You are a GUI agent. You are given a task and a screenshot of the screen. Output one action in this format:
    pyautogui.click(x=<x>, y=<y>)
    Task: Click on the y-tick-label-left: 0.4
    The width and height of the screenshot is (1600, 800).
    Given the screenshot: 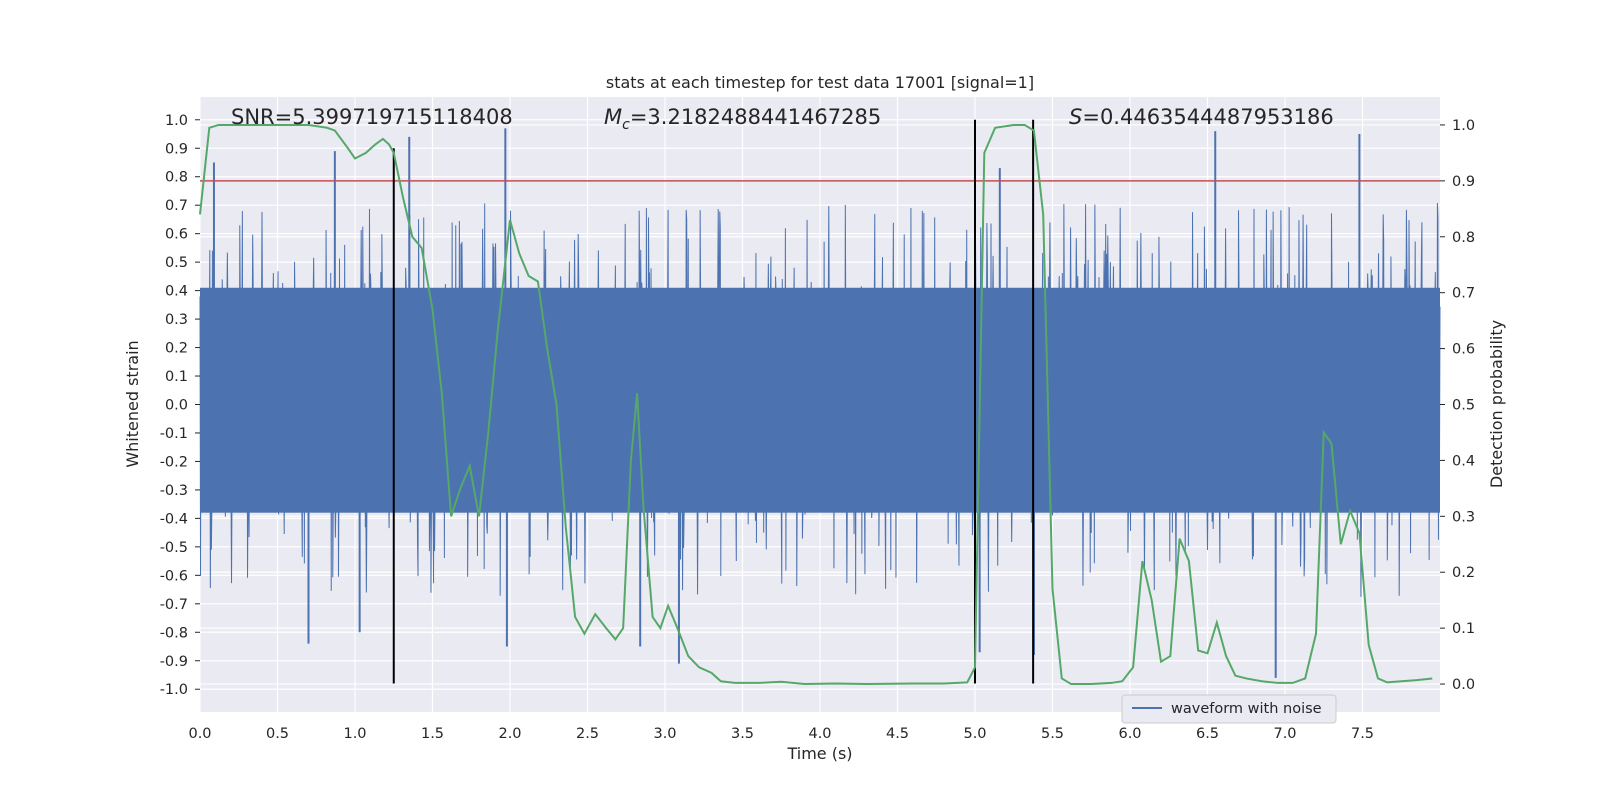 What is the action you would take?
    pyautogui.click(x=176, y=292)
    